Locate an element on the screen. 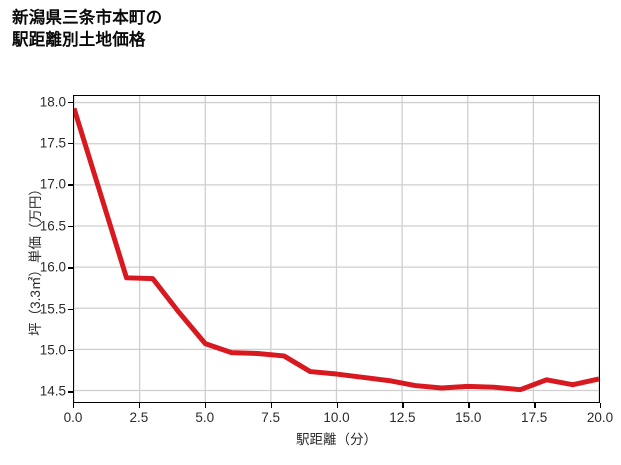 The height and width of the screenshot is (465, 621). x-tick-label: 5.0 is located at coordinates (205, 417).